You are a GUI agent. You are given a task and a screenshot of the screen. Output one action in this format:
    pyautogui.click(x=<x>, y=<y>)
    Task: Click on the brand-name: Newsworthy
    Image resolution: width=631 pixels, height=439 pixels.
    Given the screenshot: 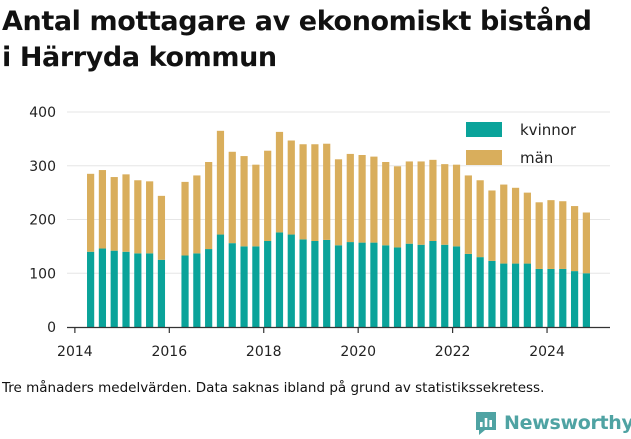 What is the action you would take?
    pyautogui.click(x=567, y=423)
    